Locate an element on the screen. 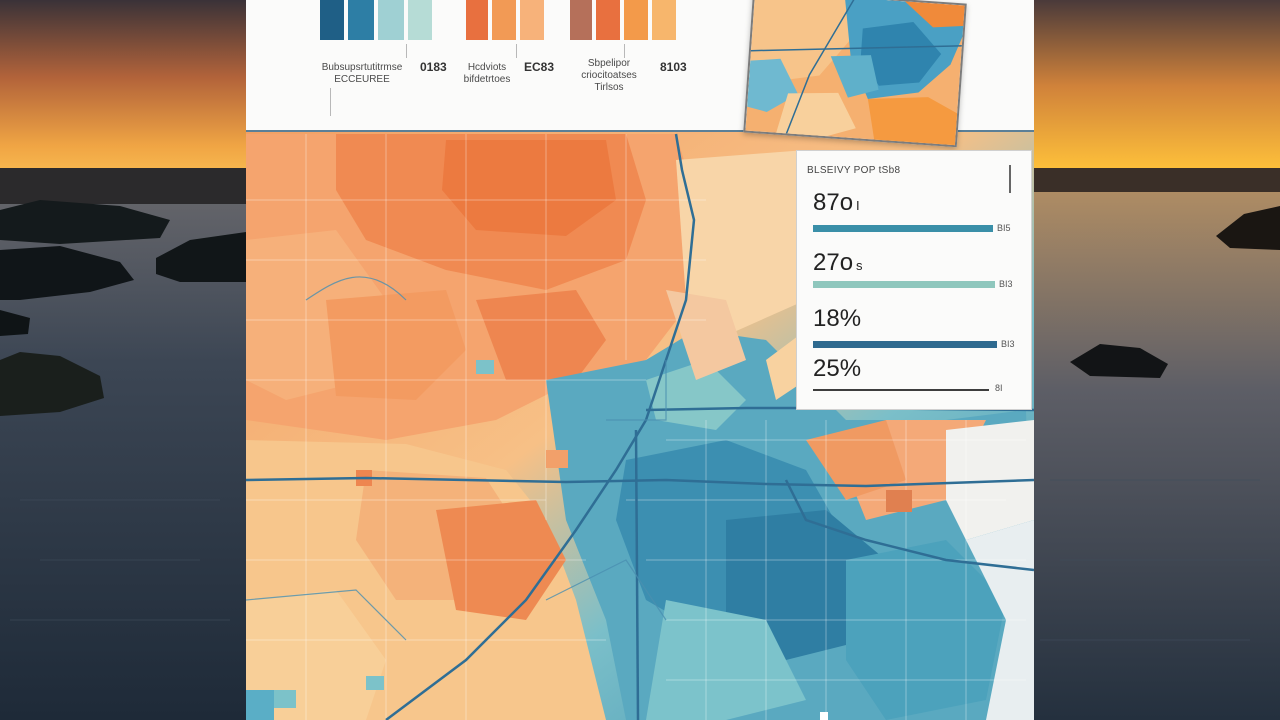  bottom-marker is located at coordinates (824, 716).